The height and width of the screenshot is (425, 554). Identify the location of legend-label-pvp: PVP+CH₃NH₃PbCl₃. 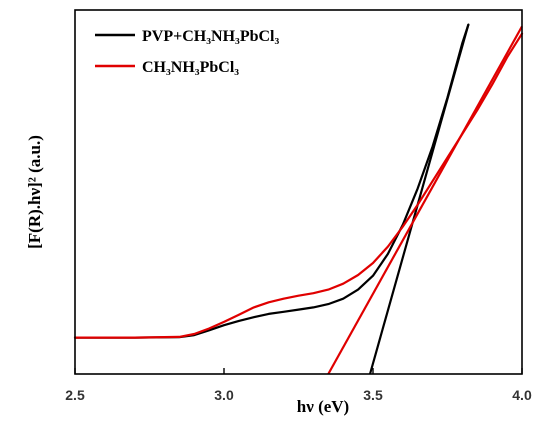
(210, 36).